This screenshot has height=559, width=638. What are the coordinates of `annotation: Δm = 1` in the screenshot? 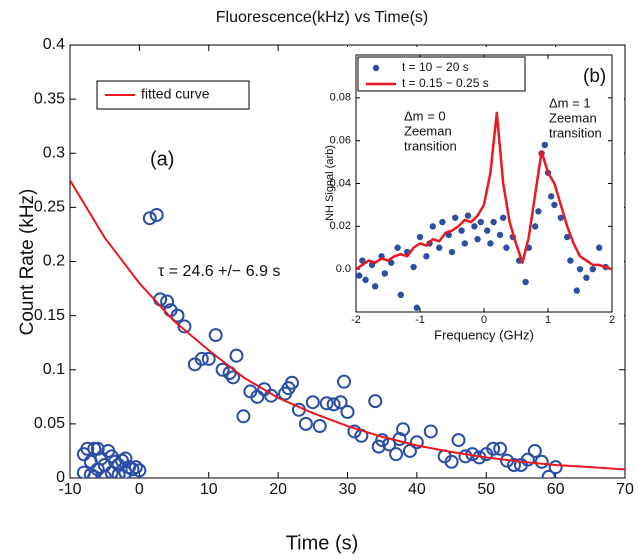 It's located at (570, 102).